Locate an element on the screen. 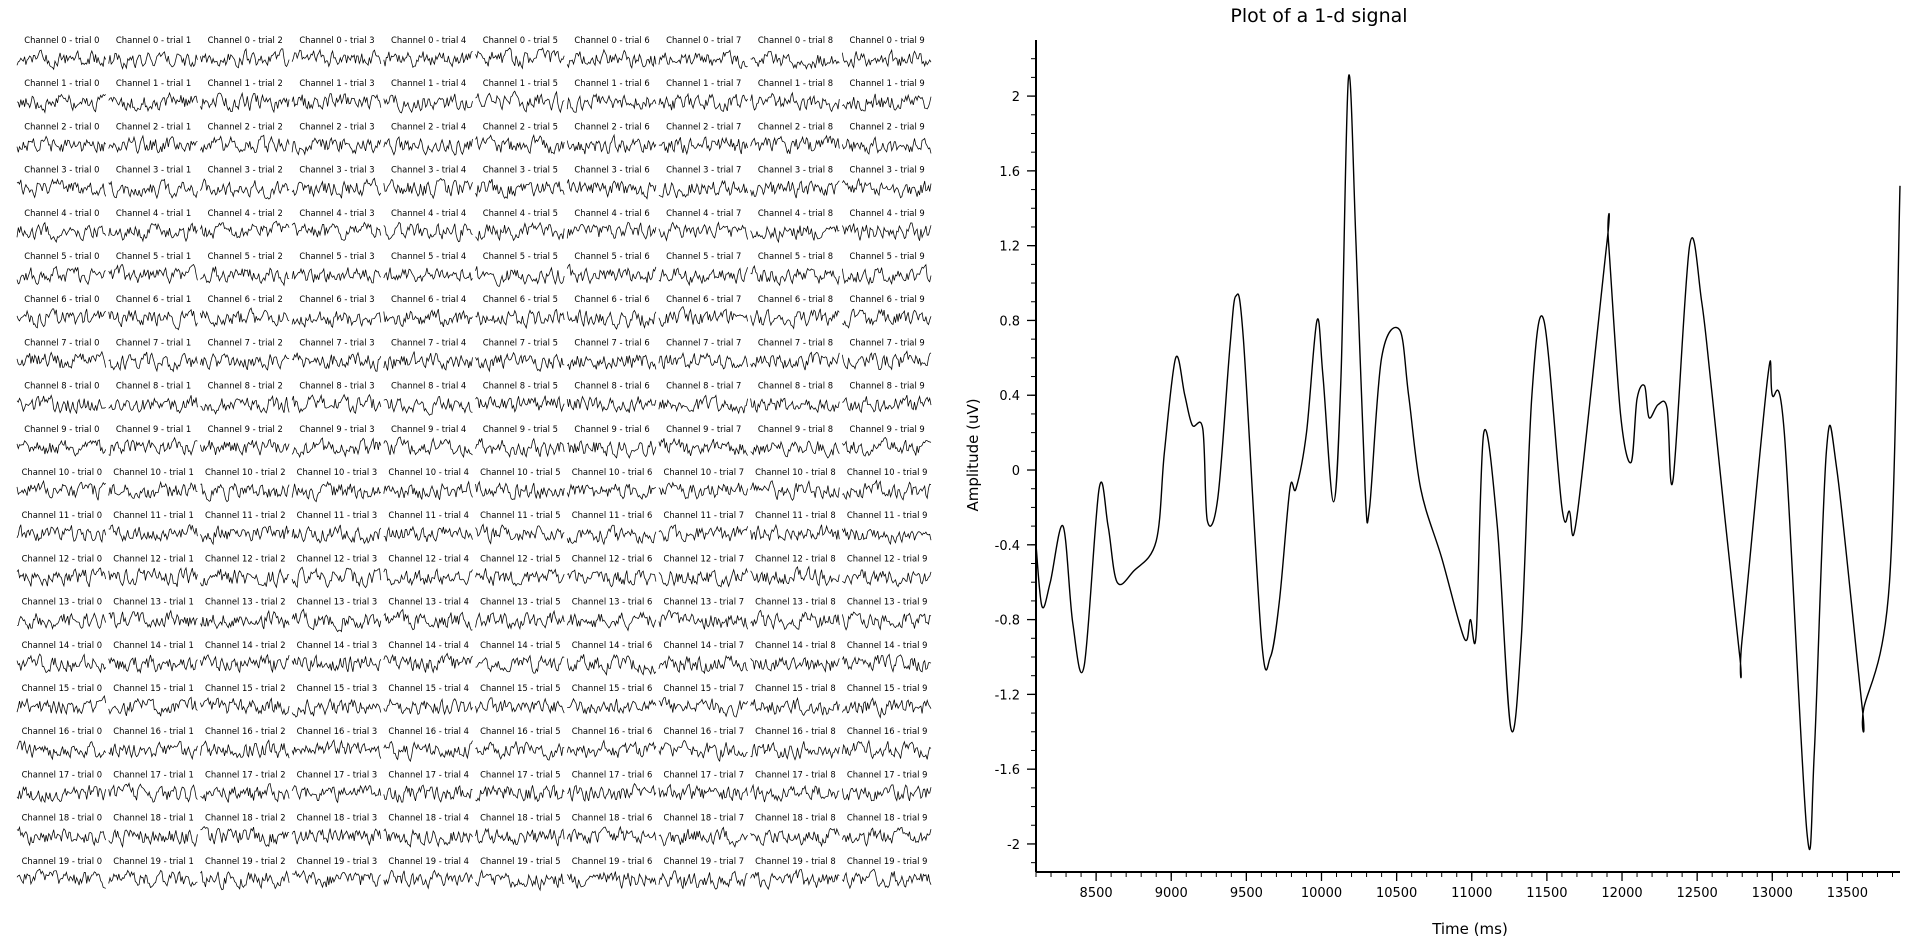 The image size is (1908, 943). trial-label: Channel 8 - trial 2 is located at coordinates (245, 386).